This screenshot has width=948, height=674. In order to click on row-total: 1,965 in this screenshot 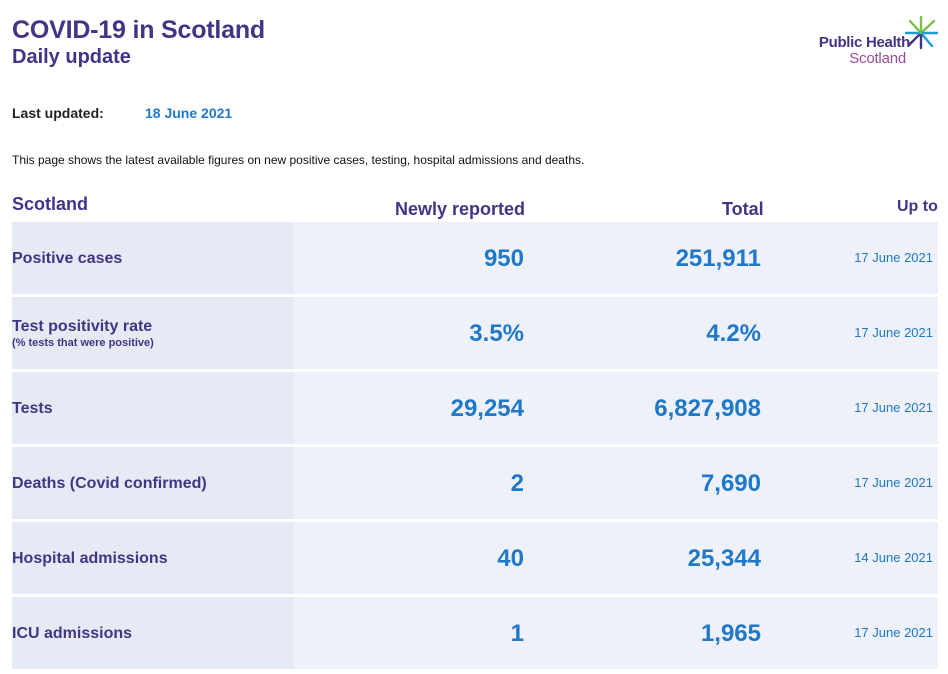, I will do `click(730, 633)`.